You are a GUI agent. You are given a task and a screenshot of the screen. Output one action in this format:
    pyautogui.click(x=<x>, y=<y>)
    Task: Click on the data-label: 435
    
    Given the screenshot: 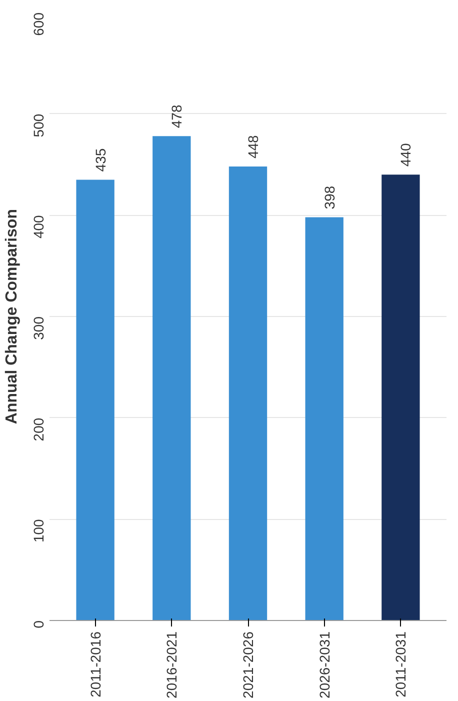 What is the action you would take?
    pyautogui.click(x=100, y=160)
    